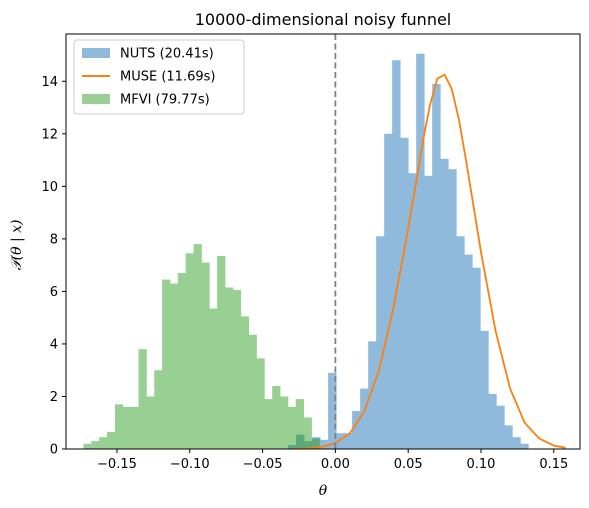  Describe the element at coordinates (167, 54) in the screenshot. I see `legend-label-0: NUTS (20.41s)` at that location.